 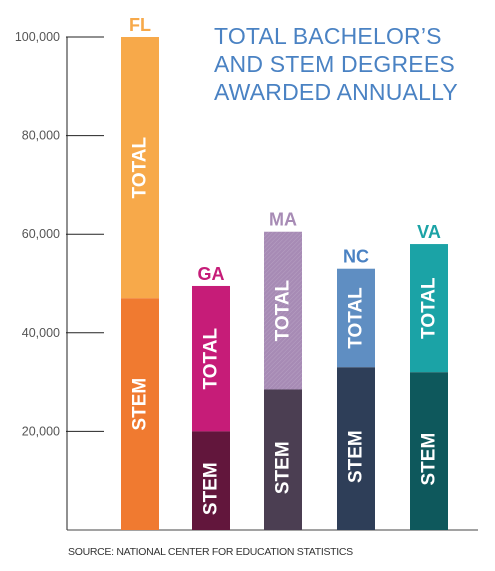 I want to click on y-tick-label-1: 40,000, so click(x=41, y=333).